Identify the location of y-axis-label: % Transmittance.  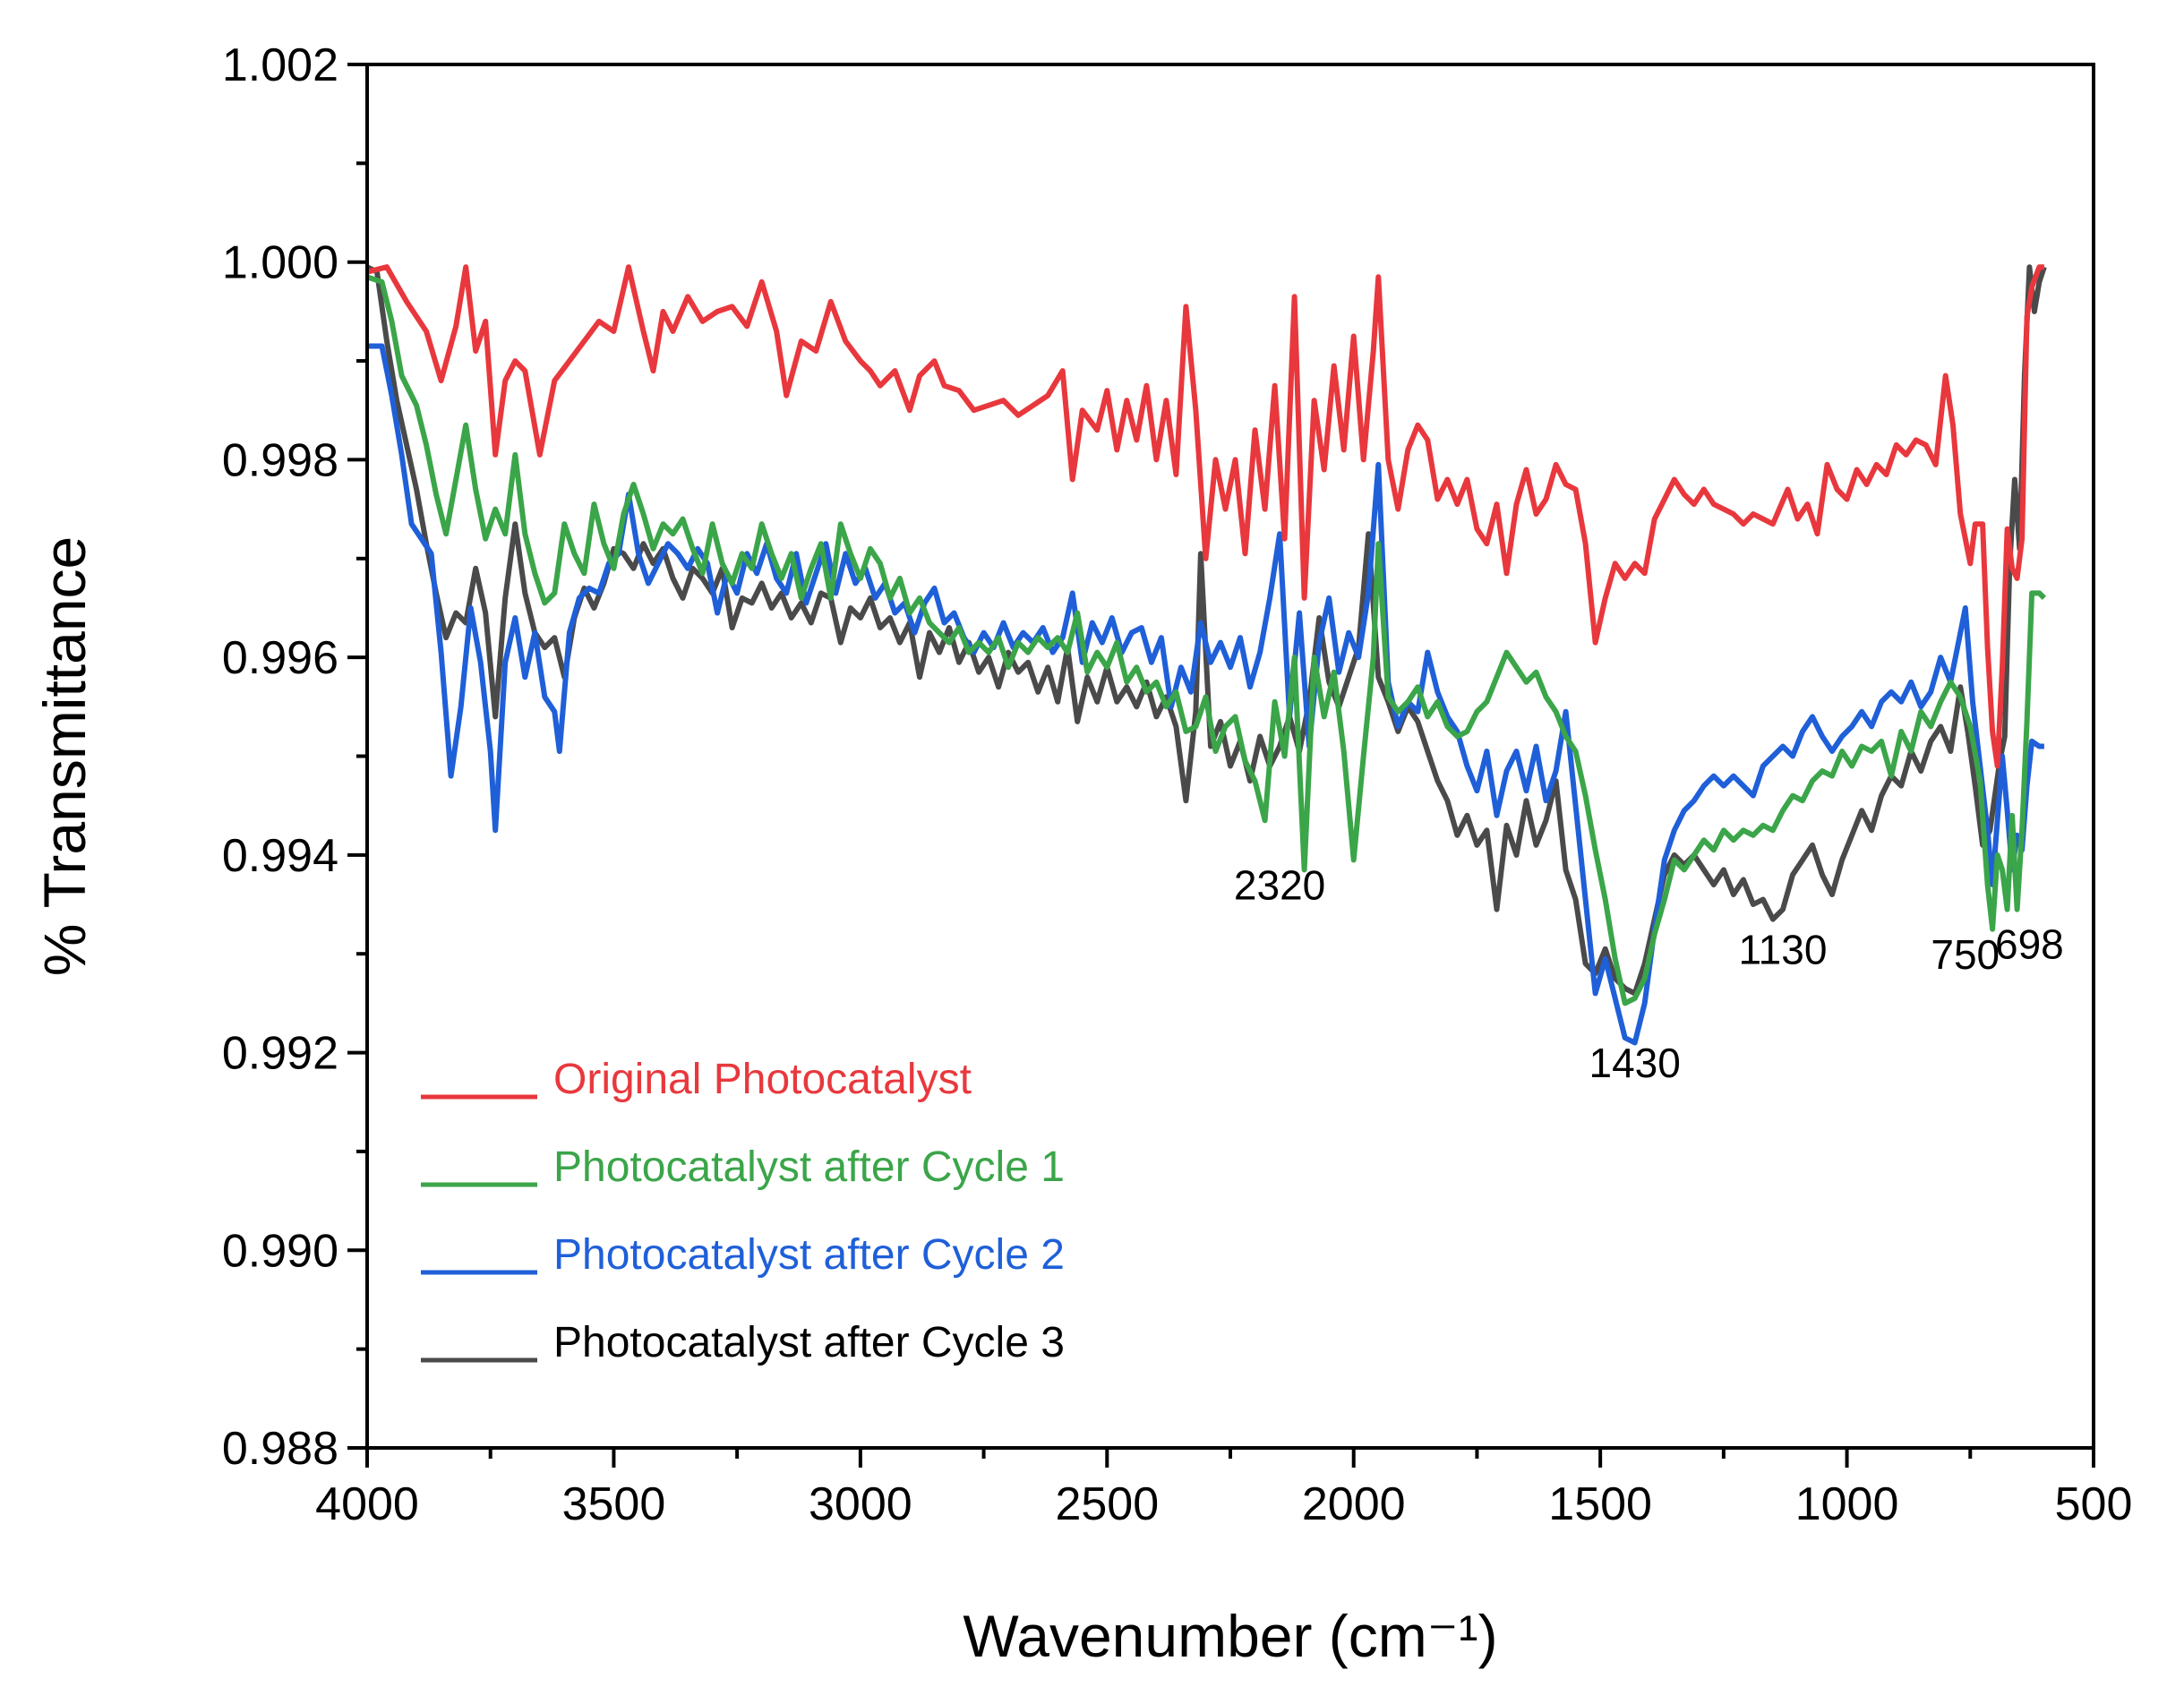
(64, 756).